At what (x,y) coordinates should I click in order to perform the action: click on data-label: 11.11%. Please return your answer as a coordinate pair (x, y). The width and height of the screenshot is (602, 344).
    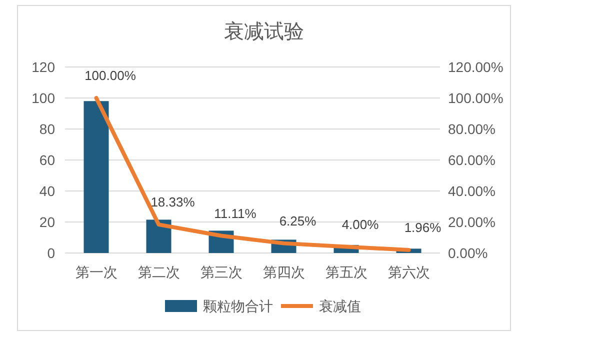
    Looking at the image, I should click on (235, 213).